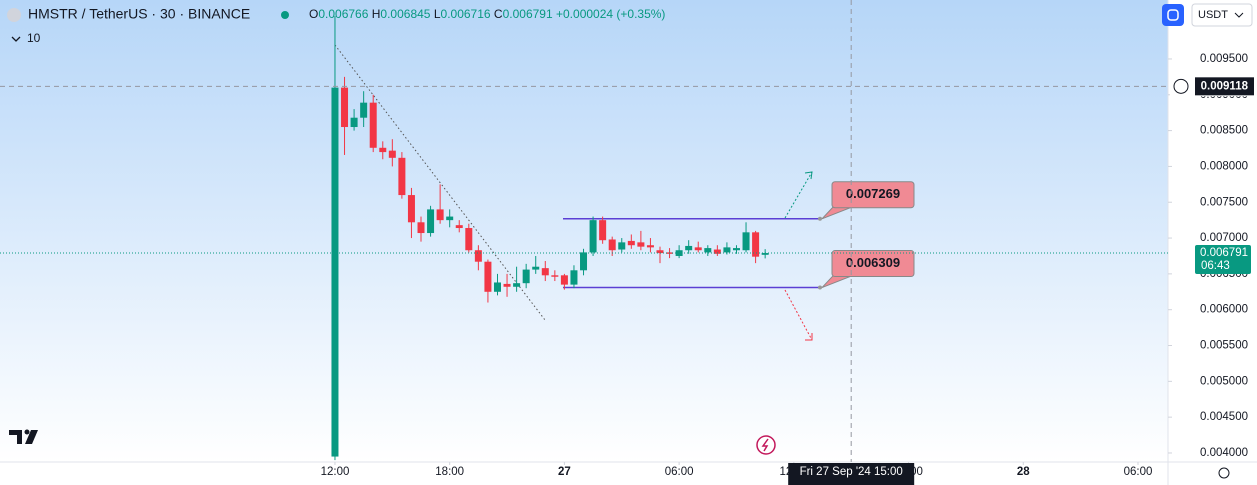  I want to click on y-tick-label: 0.005500, so click(1224, 346).